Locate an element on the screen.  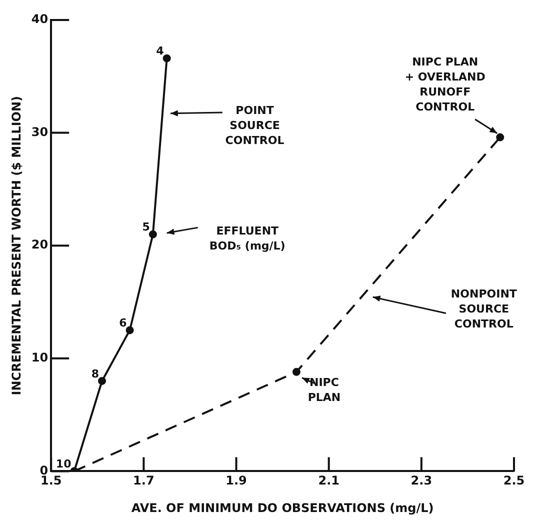
y-axis-title: INCREMENTAL PRESENT WORTH ($ MILLION) is located at coordinates (16, 246).